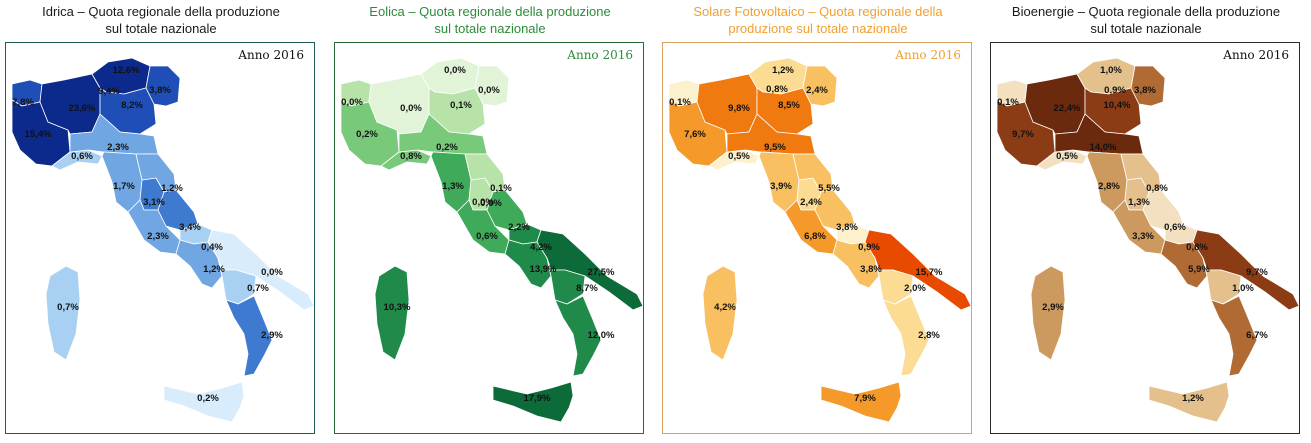 Image resolution: width=1311 pixels, height=443 pixels. I want to click on region-value-label: 9,8%, so click(739, 108).